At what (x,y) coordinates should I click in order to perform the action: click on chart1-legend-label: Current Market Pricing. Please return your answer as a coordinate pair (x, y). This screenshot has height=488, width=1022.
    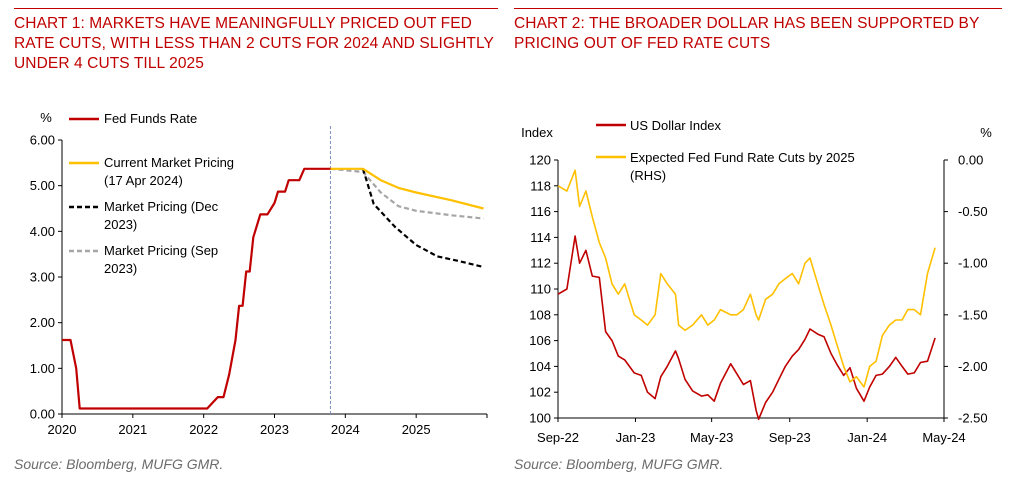
    Looking at the image, I should click on (169, 162).